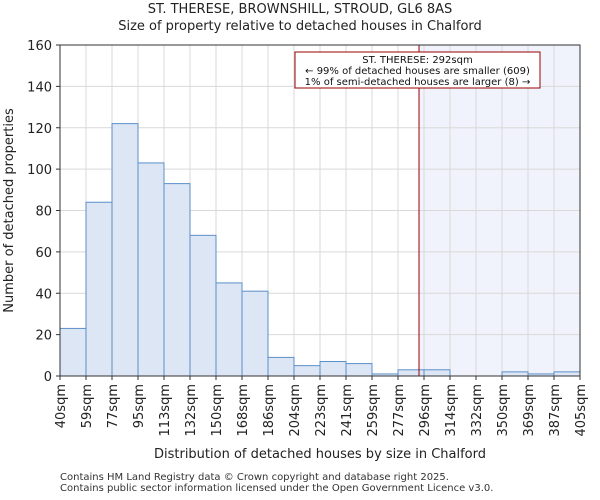 This screenshot has width=600, height=500. I want to click on x-tick-label: 204sqm, so click(295, 410).